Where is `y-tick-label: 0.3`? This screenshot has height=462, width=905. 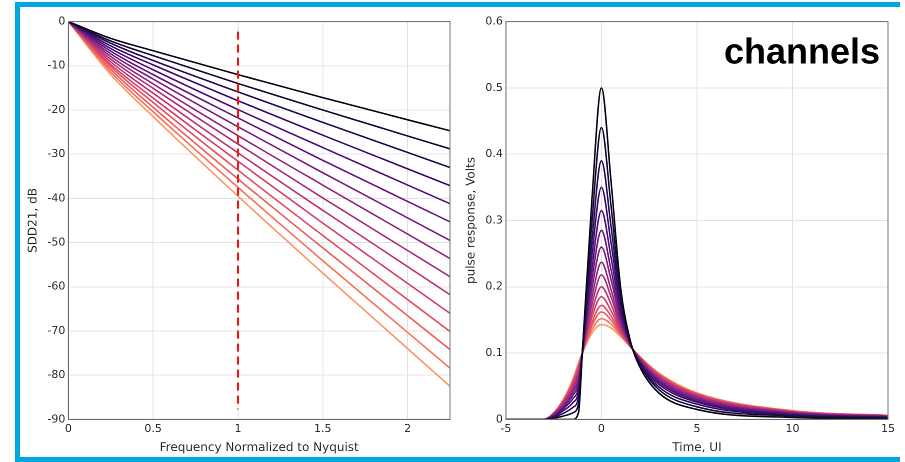 y-tick-label: 0.3 is located at coordinates (494, 219).